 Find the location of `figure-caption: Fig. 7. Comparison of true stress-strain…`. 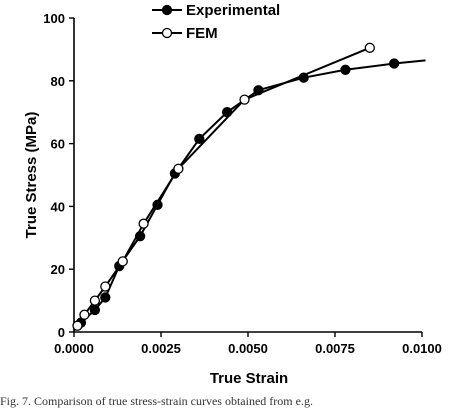

figure-caption: Fig. 7. Comparison of true stress-strain… is located at coordinates (156, 401).